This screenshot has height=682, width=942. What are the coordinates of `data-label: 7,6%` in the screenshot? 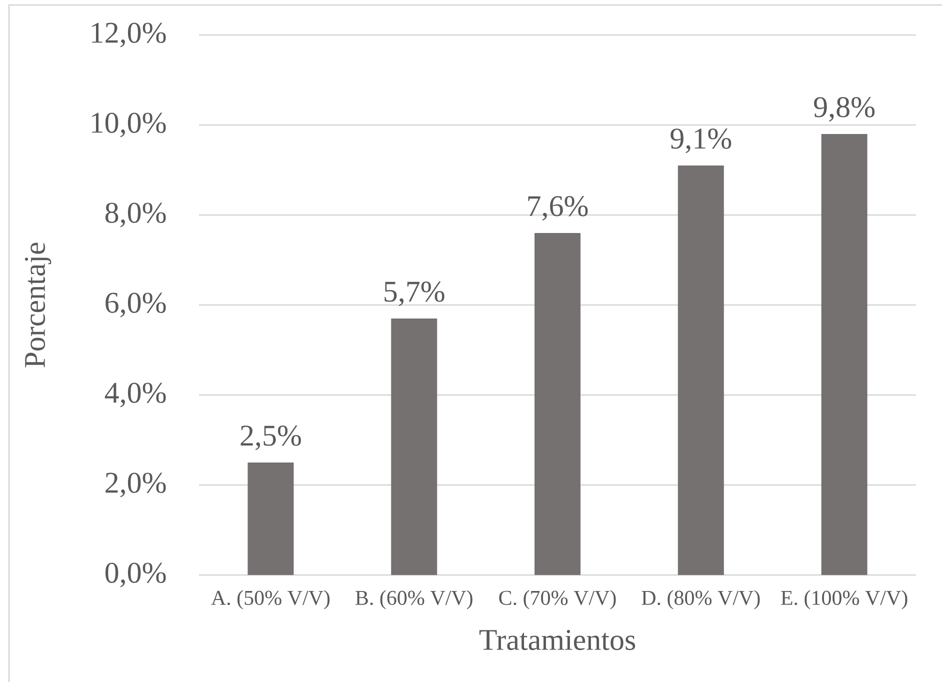 It's located at (558, 208).